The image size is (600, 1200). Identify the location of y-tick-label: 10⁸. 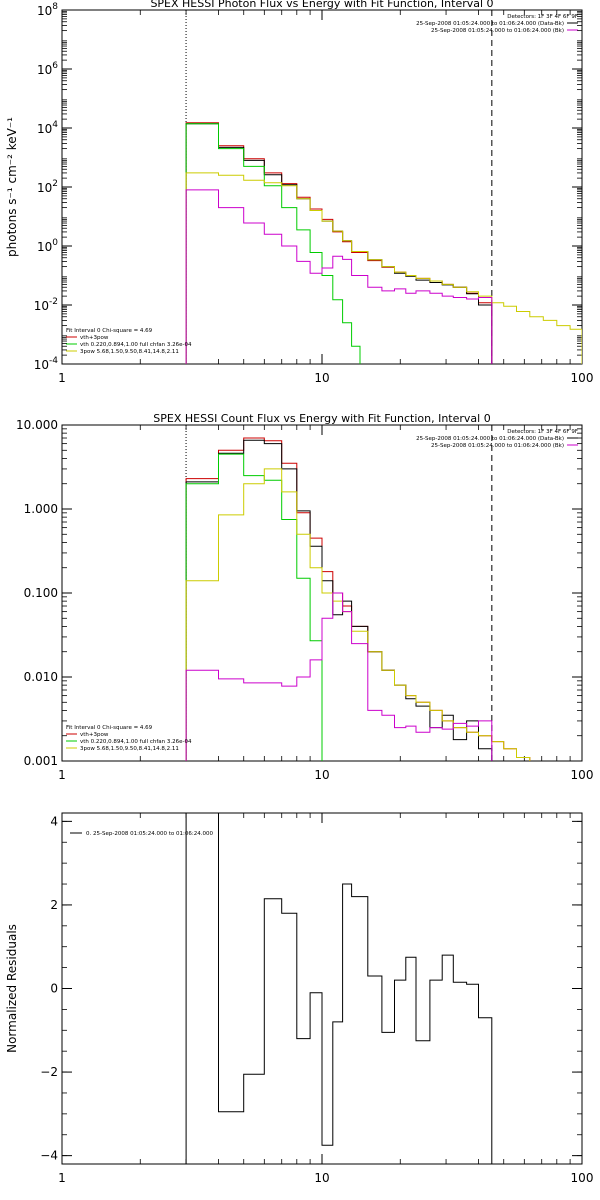
(47, 10).